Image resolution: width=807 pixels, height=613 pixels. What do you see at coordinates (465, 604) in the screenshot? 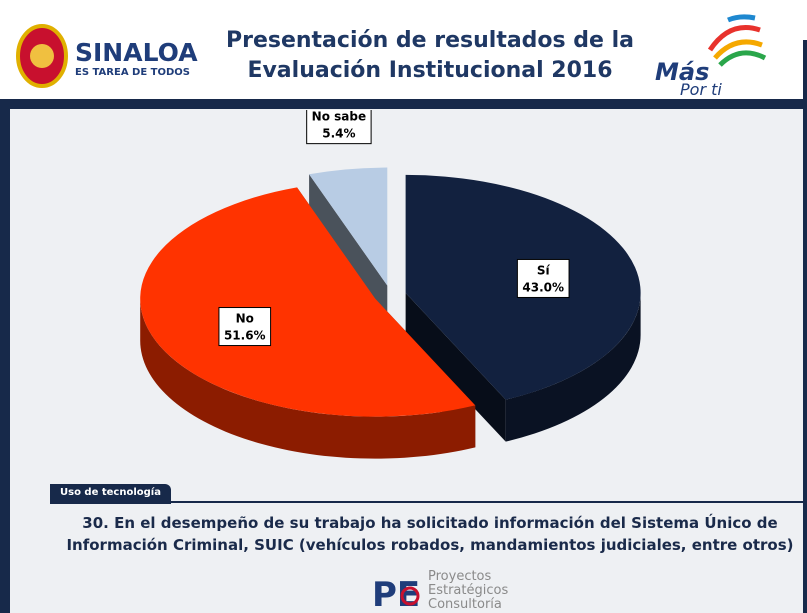
I see `footer-line: Consultoría` at bounding box center [465, 604].